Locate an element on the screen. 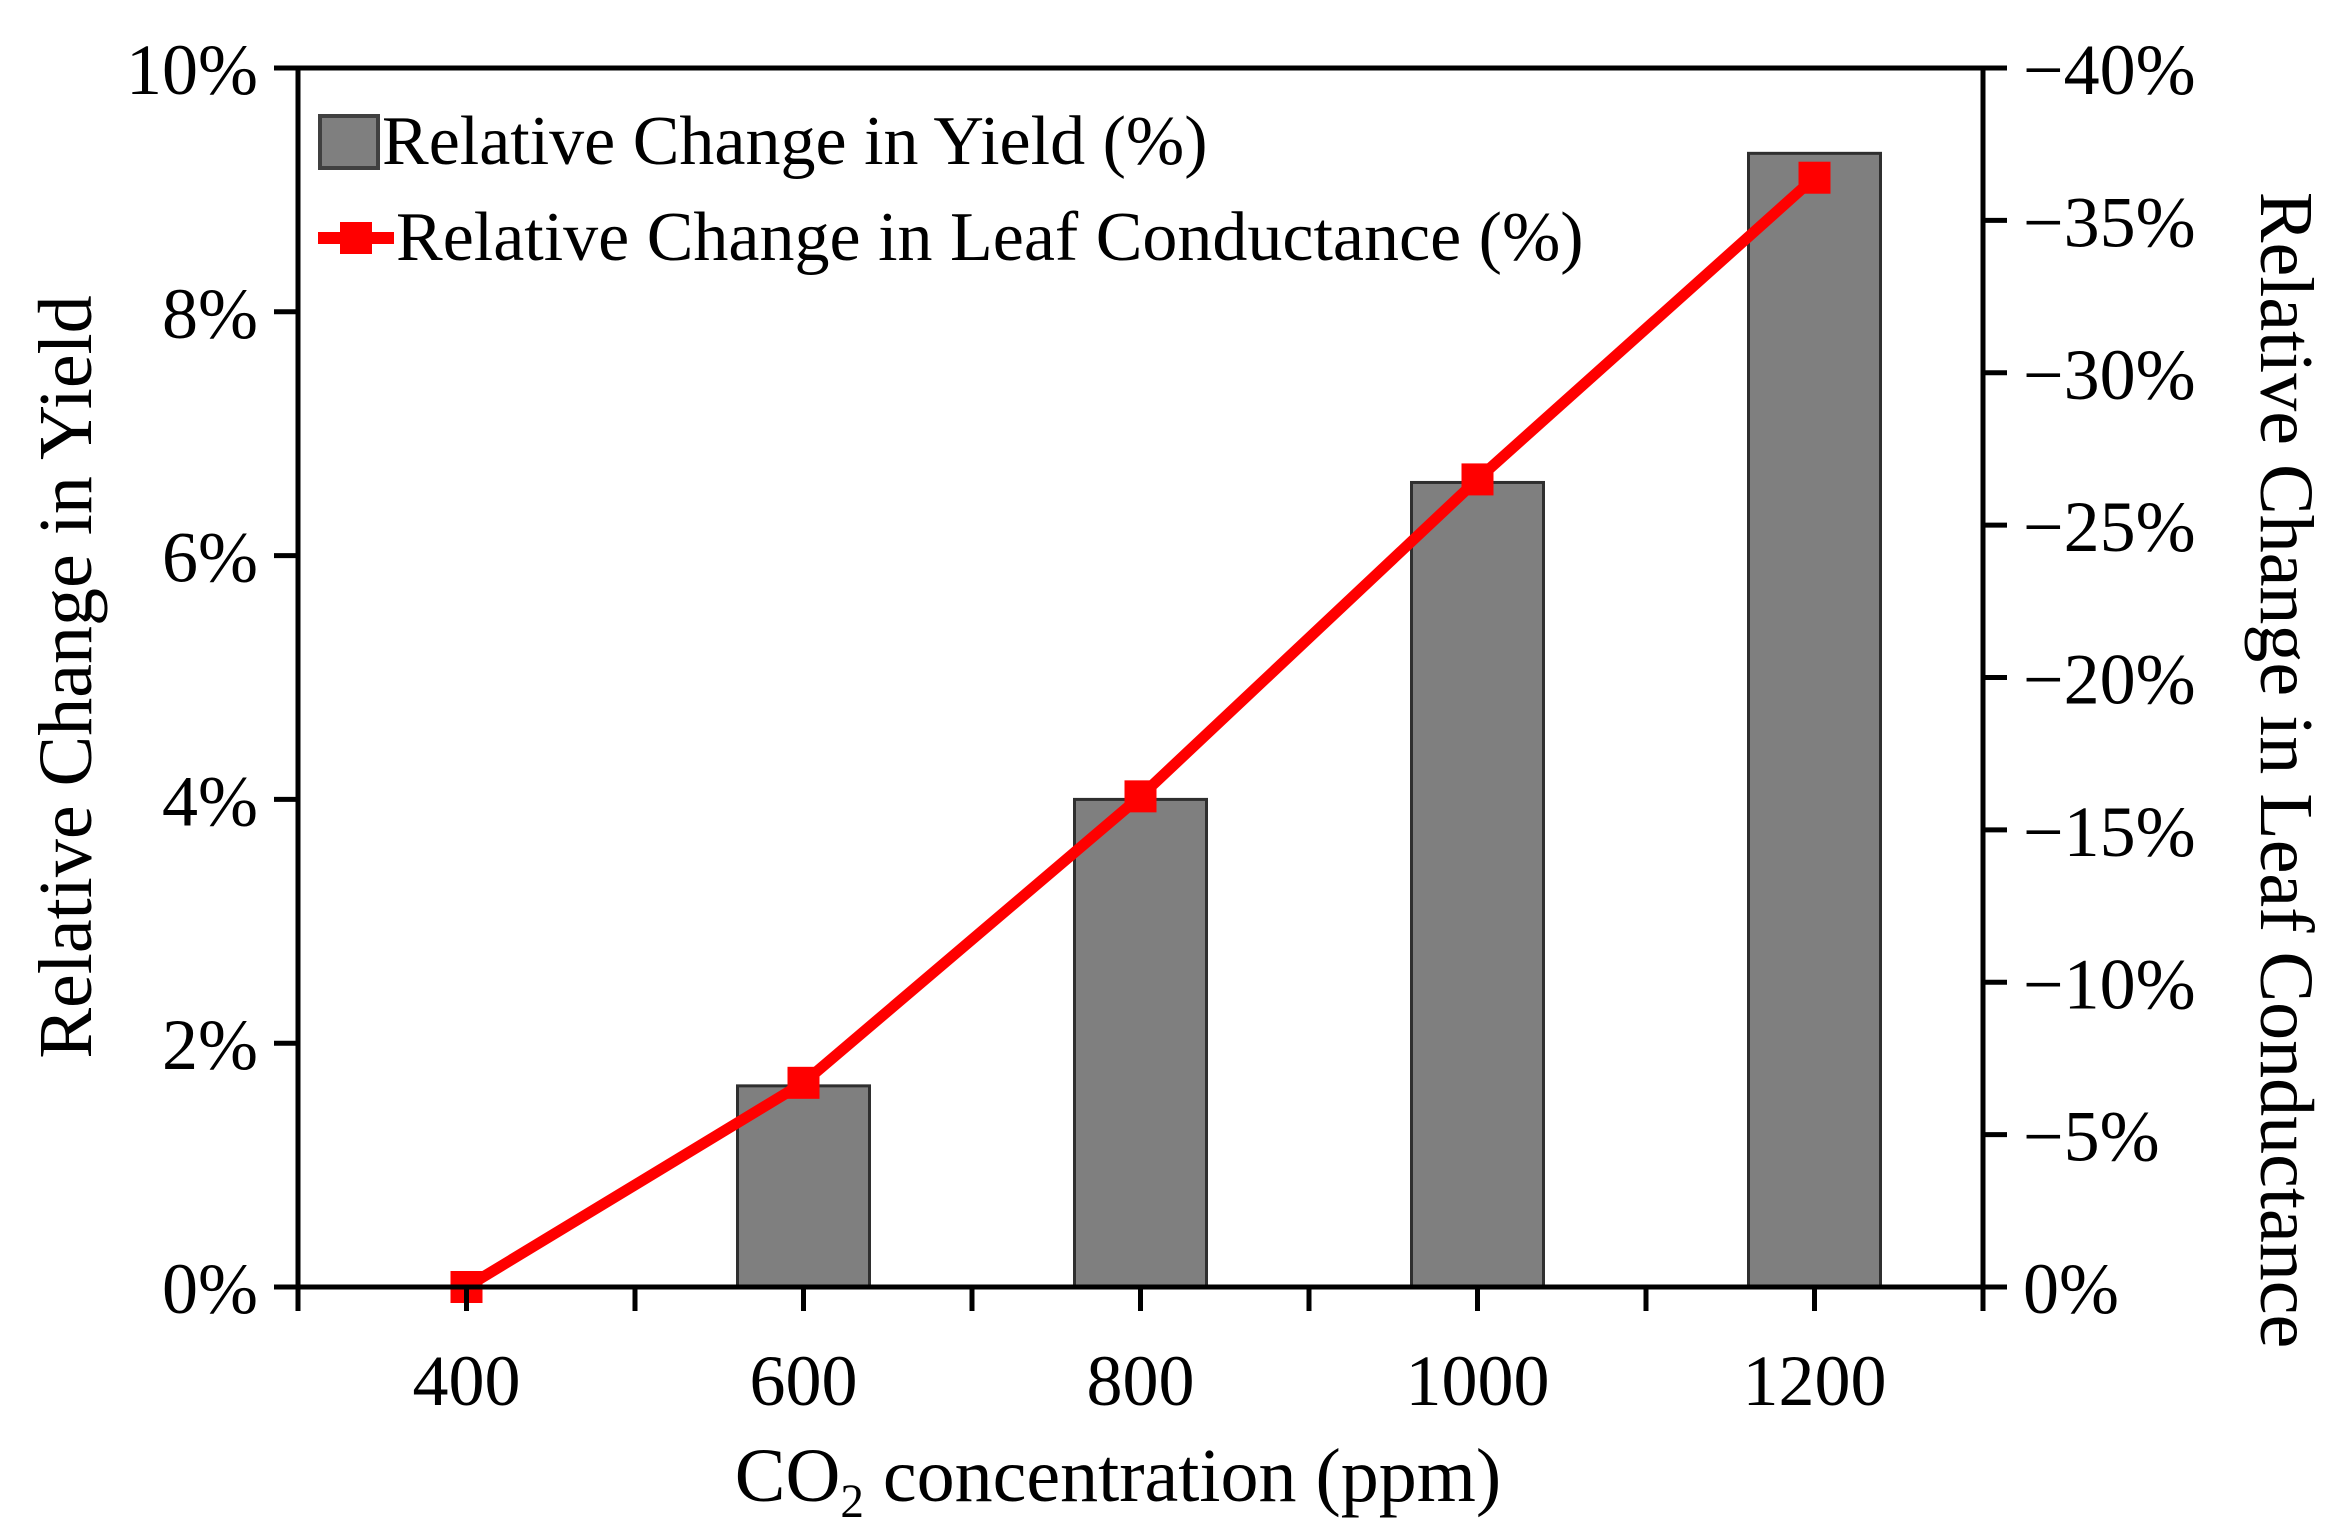  left-axis-title: Relative Change in Yield is located at coordinates (66, 677).